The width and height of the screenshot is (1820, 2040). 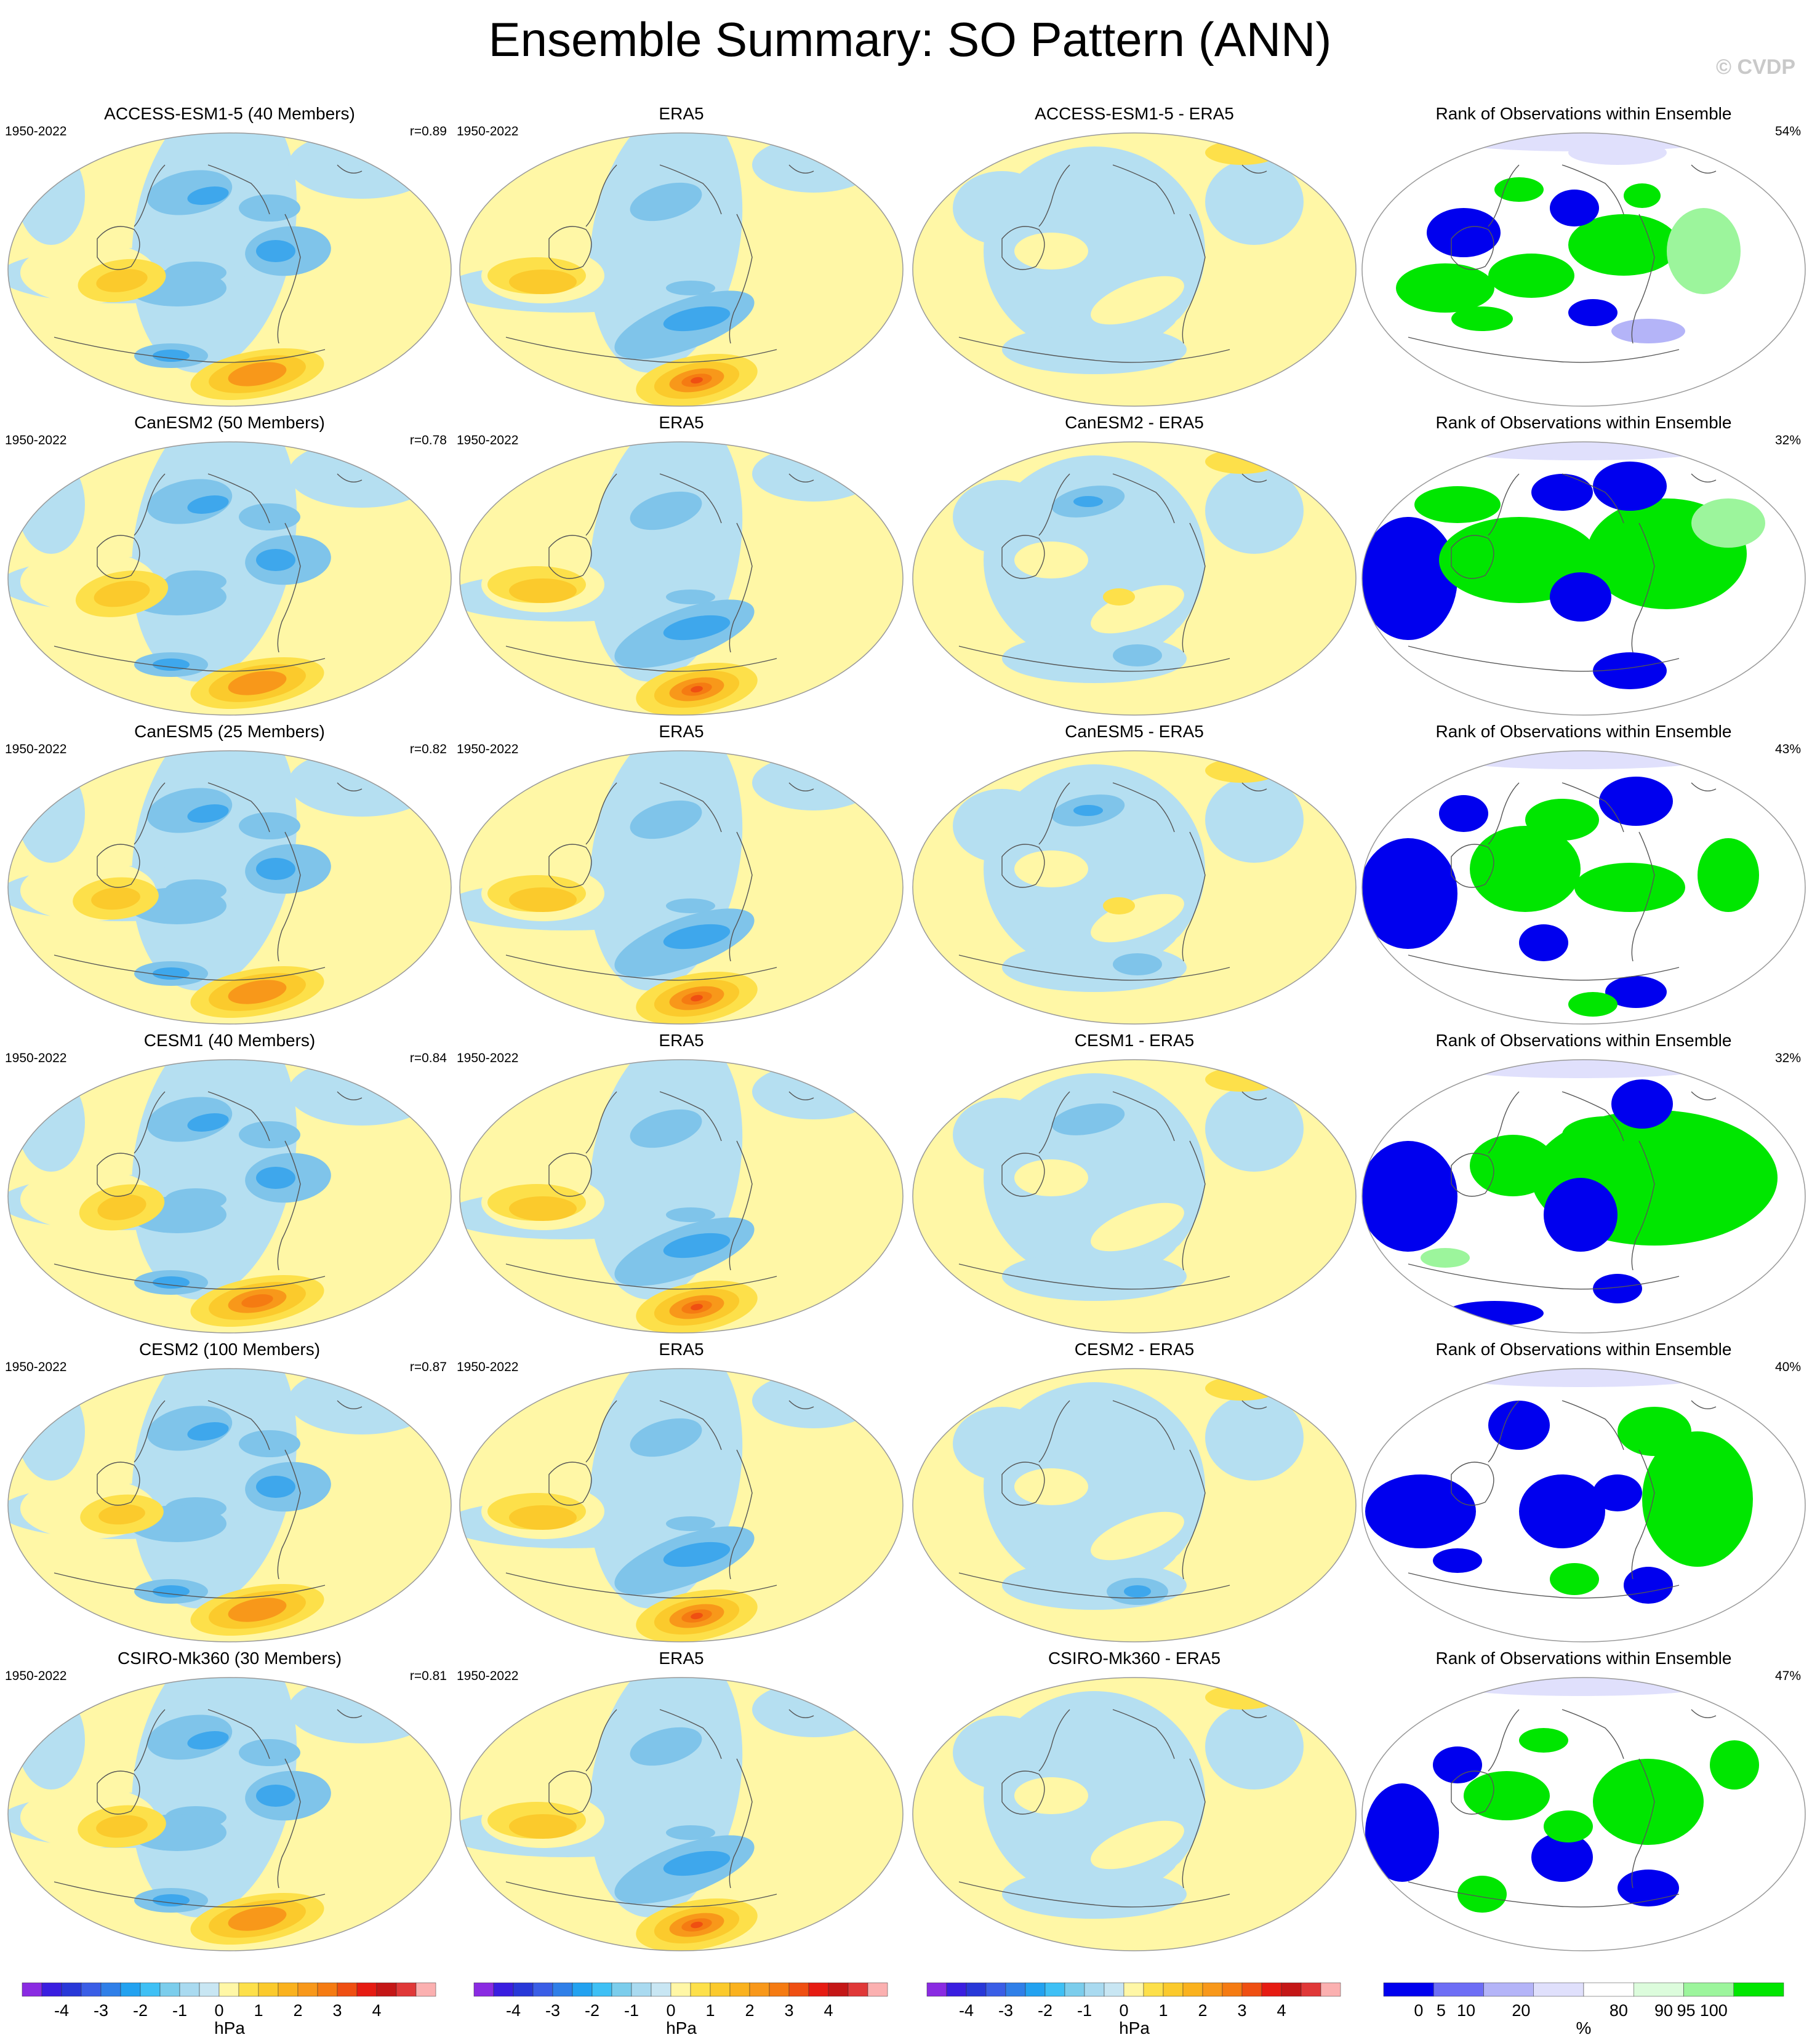 I want to click on panel-diff: CSIRO-Mk360 - ERA5, so click(x=1134, y=1802).